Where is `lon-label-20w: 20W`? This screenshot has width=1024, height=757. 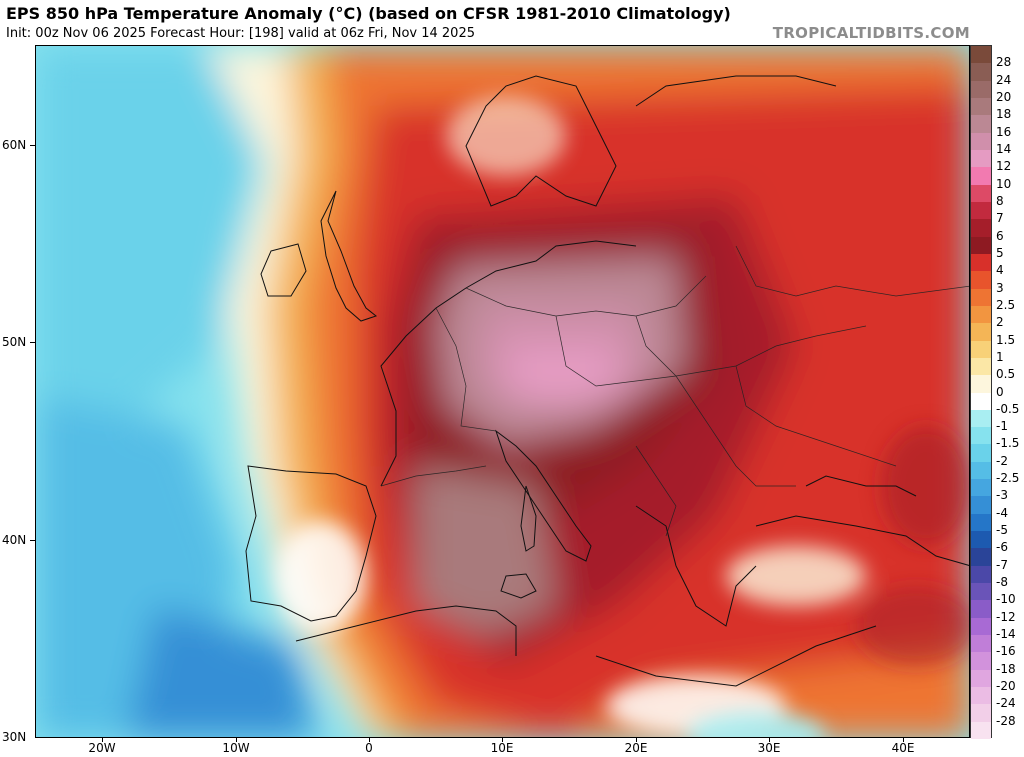 lon-label-20w: 20W is located at coordinates (102, 748).